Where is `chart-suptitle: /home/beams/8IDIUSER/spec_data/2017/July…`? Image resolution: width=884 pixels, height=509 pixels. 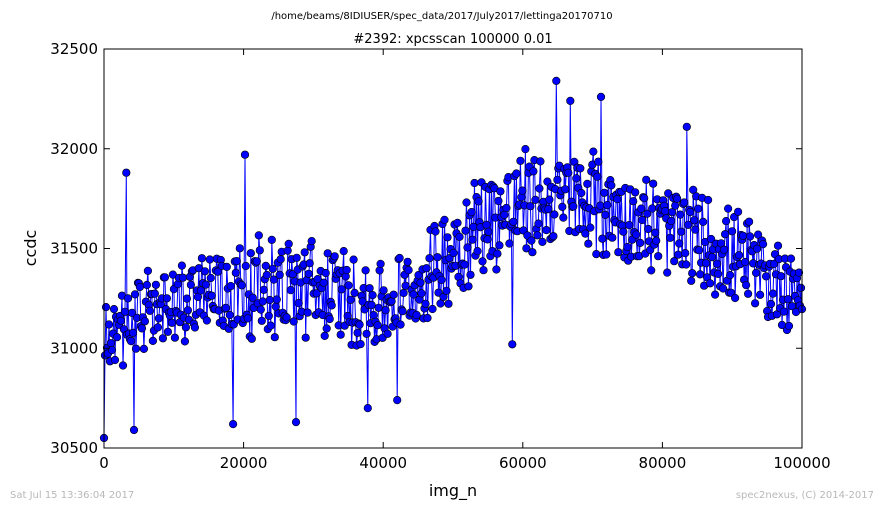
chart-suptitle: /home/beams/8IDIUSER/spec_data/2017/July… is located at coordinates (441, 16).